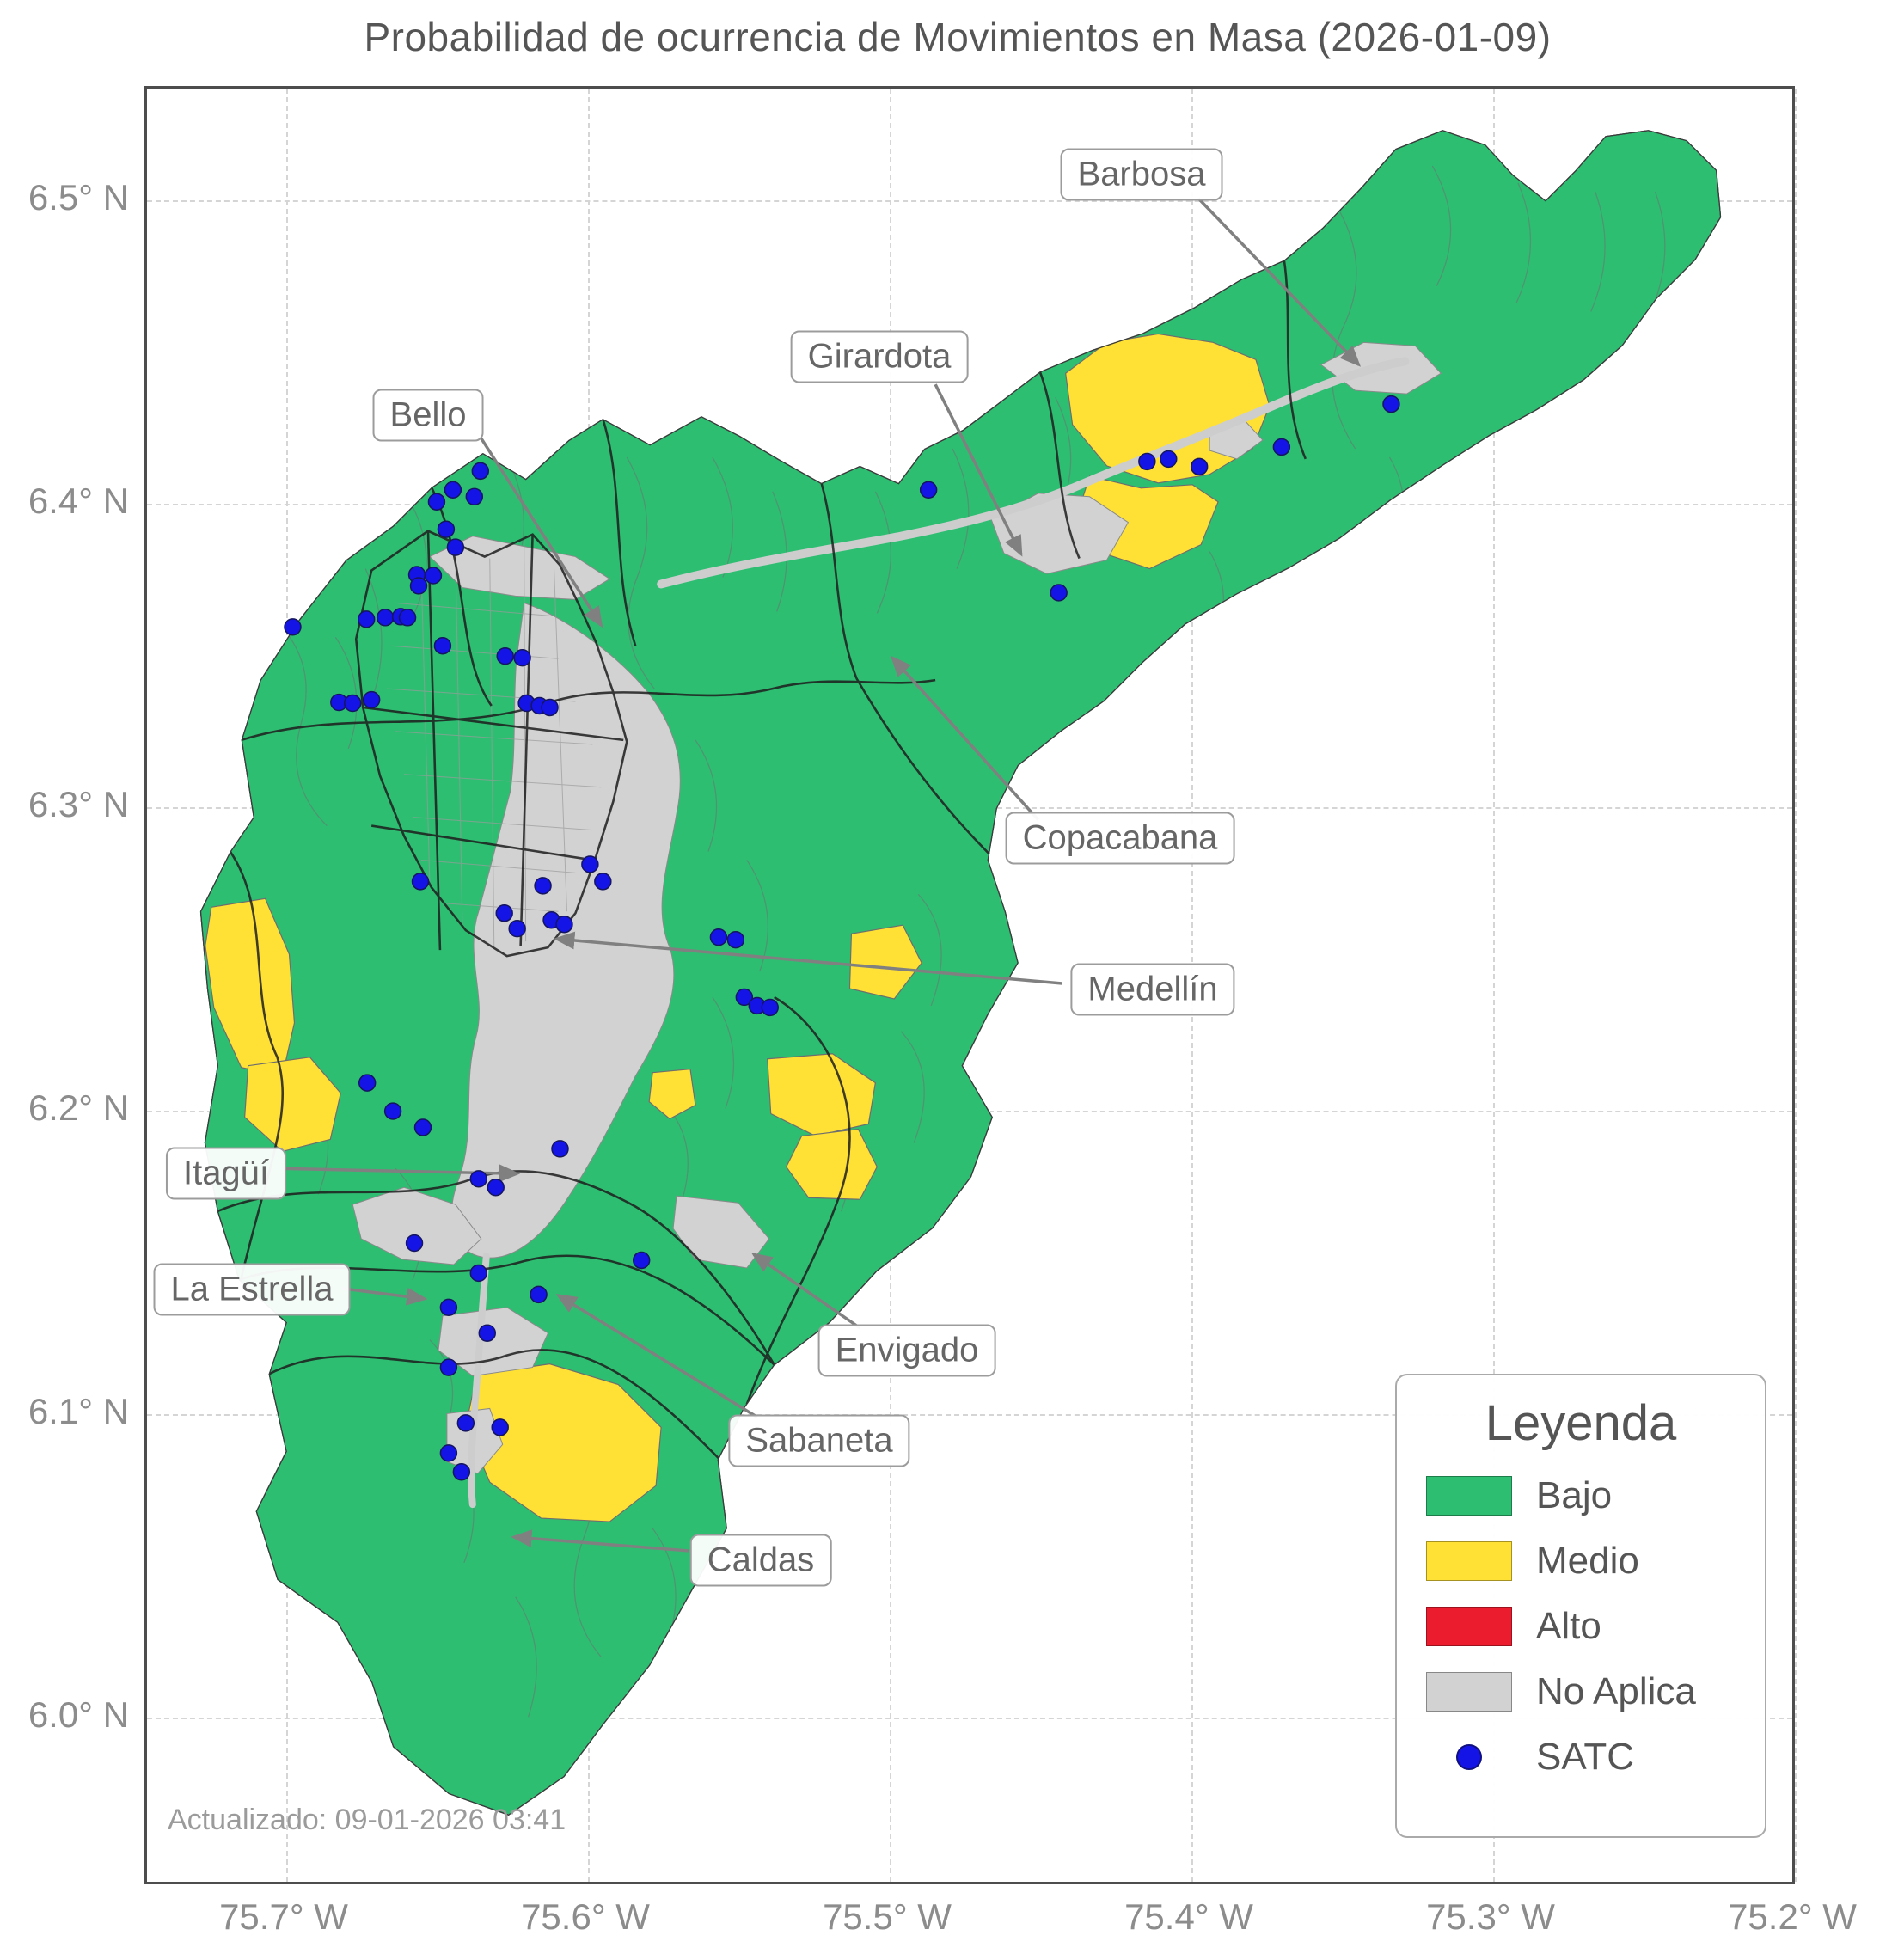 The image size is (1892, 1960). I want to click on arrow-bello, so click(541, 533).